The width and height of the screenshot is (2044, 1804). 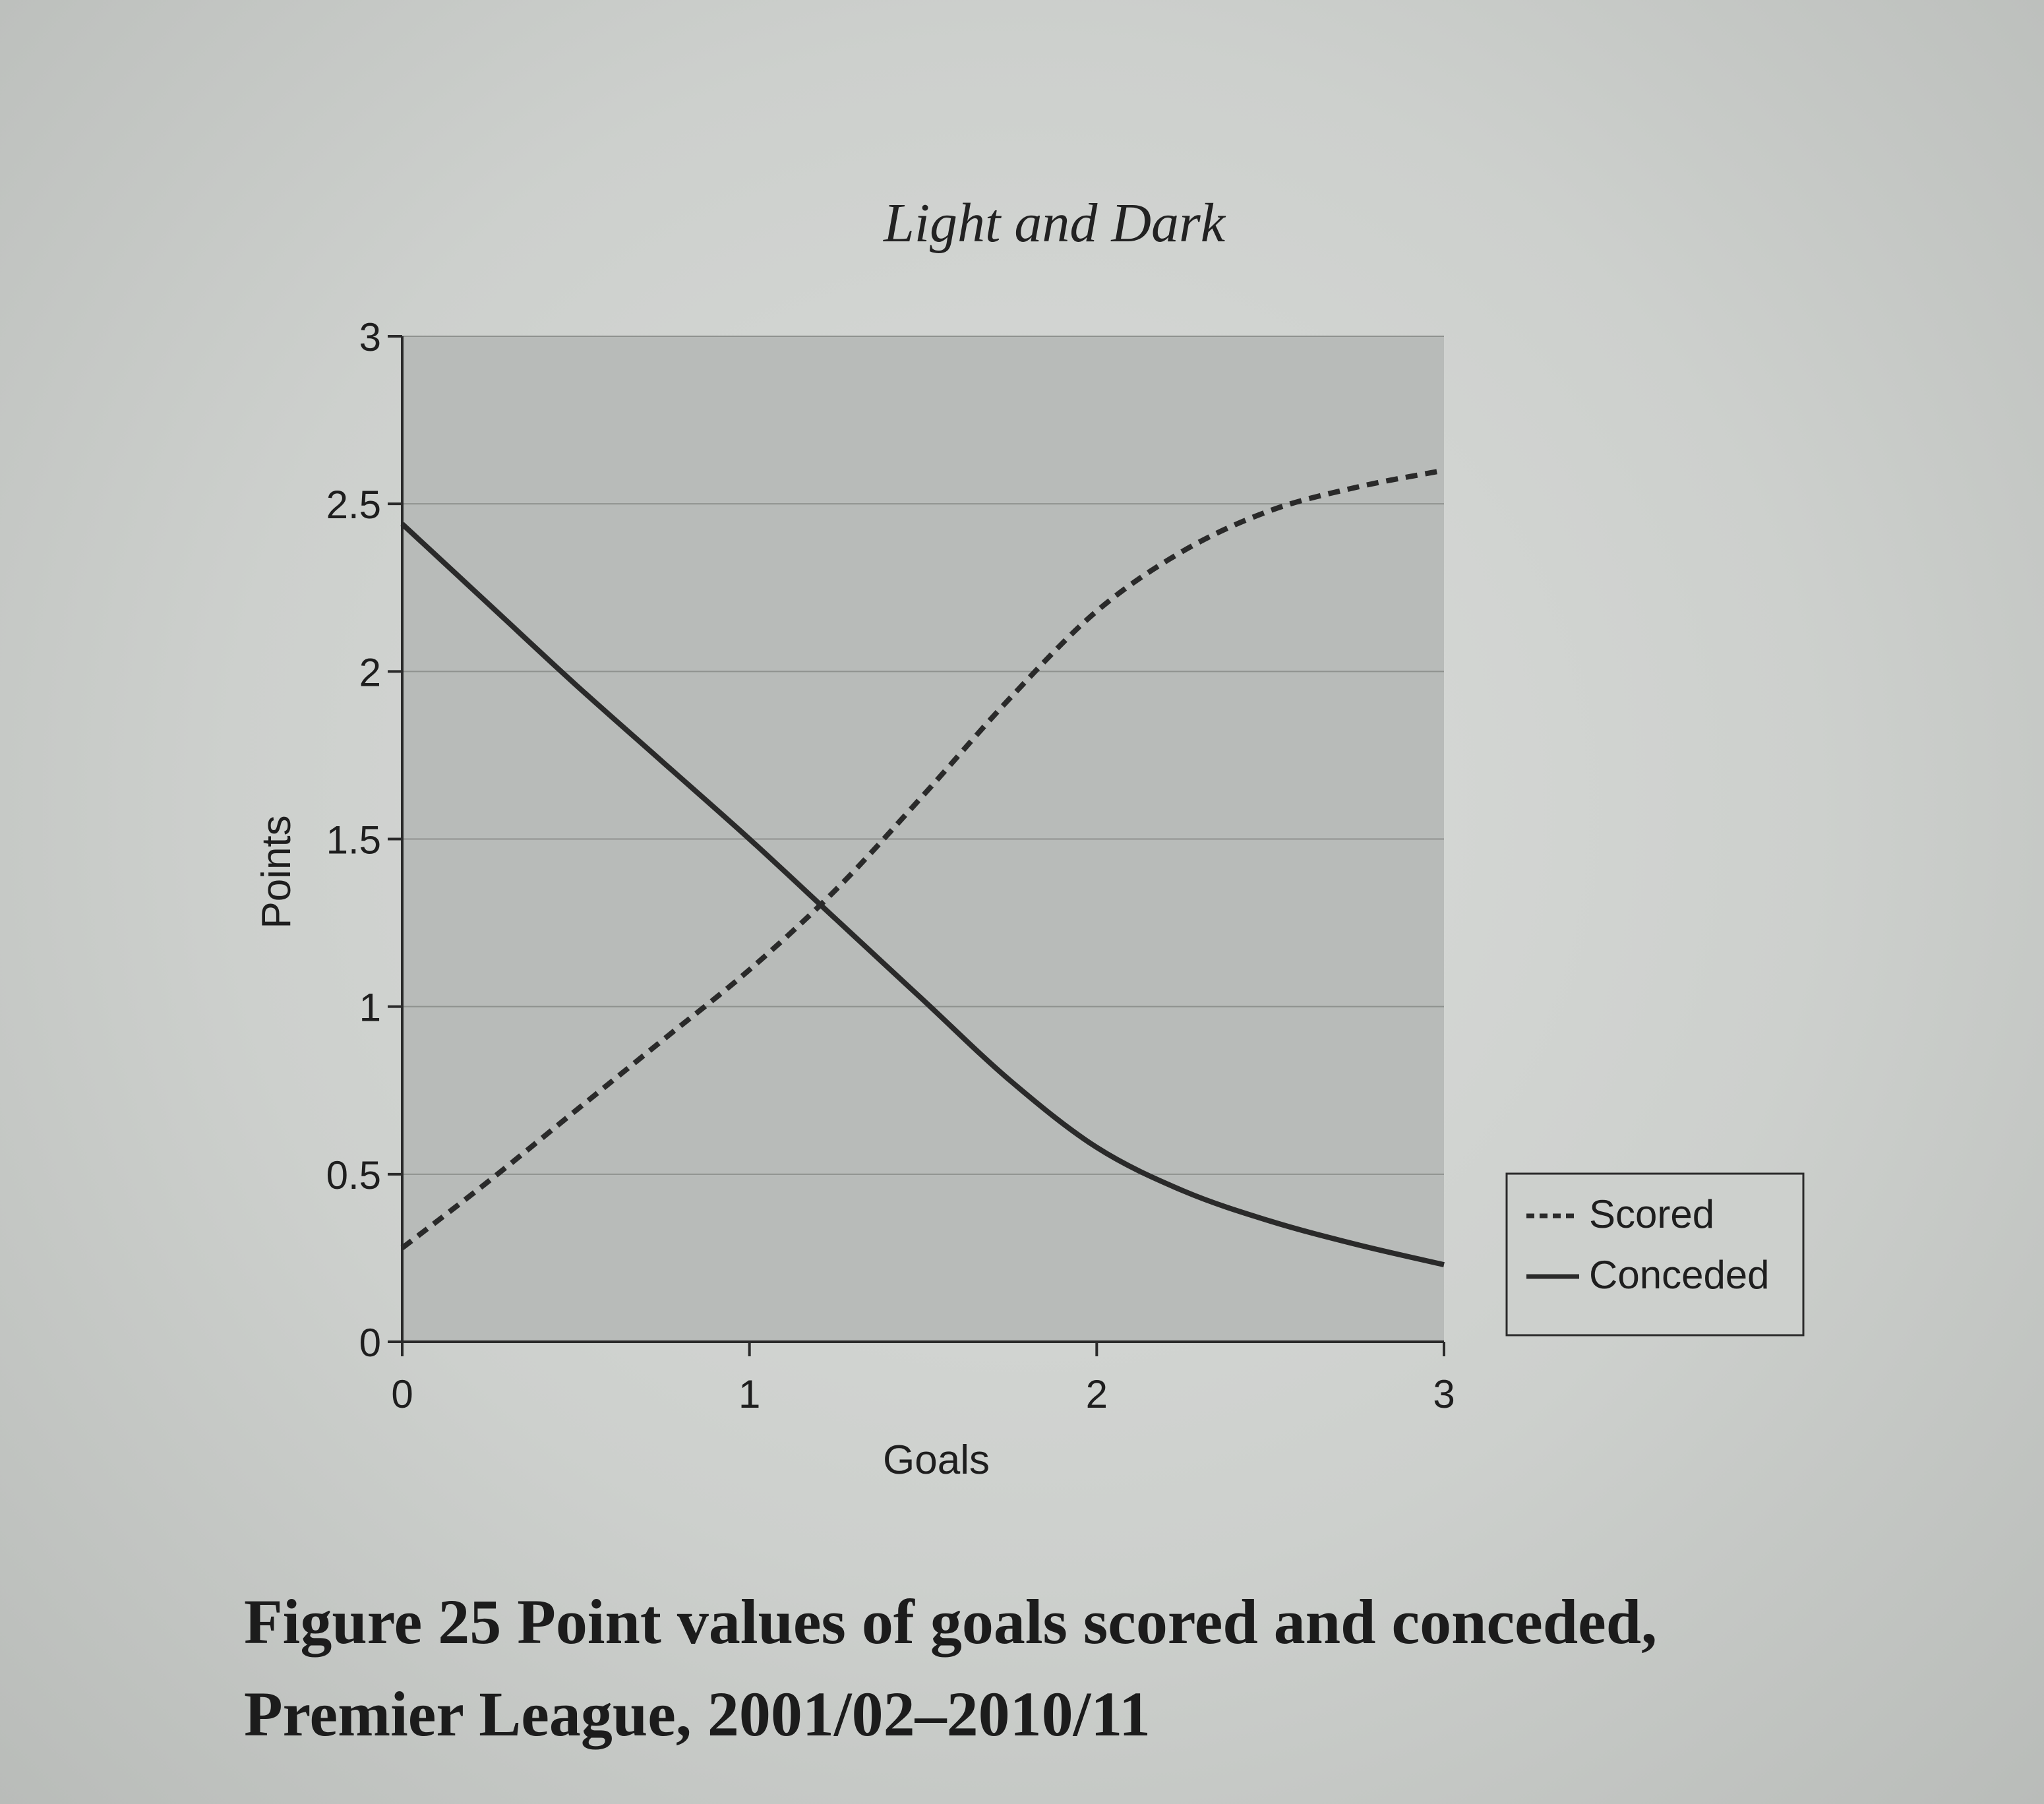 I want to click on running-head: Light and Dark, so click(x=1055, y=223).